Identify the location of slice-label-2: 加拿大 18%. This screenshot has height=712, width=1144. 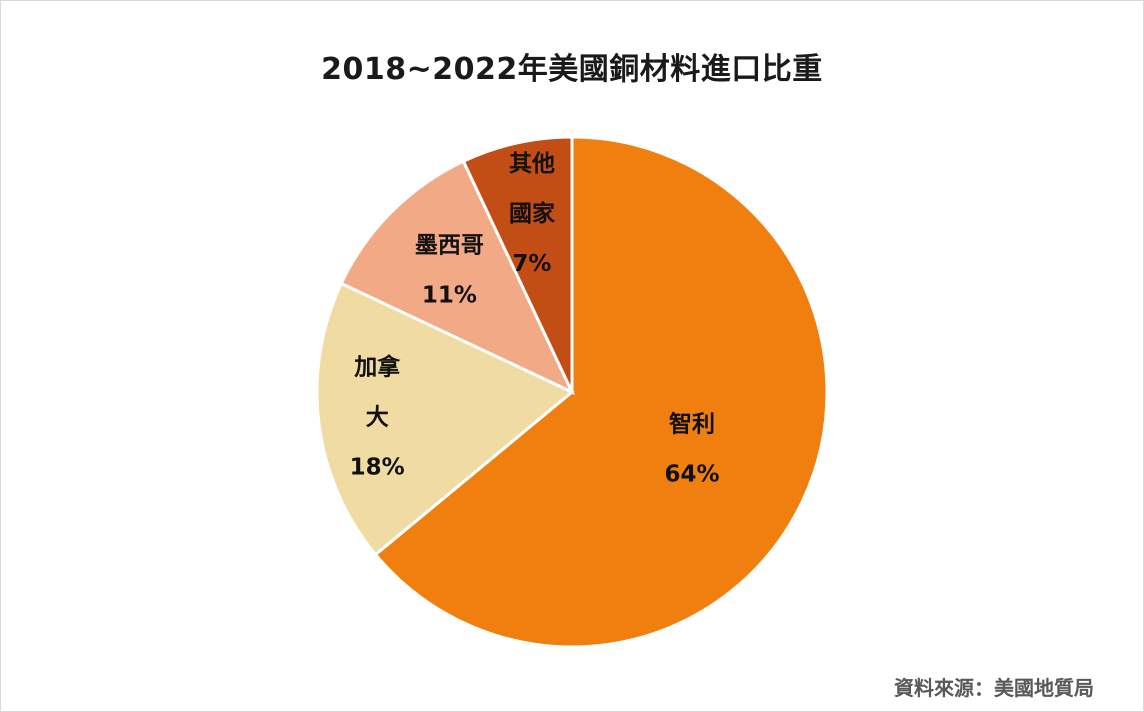
(377, 417).